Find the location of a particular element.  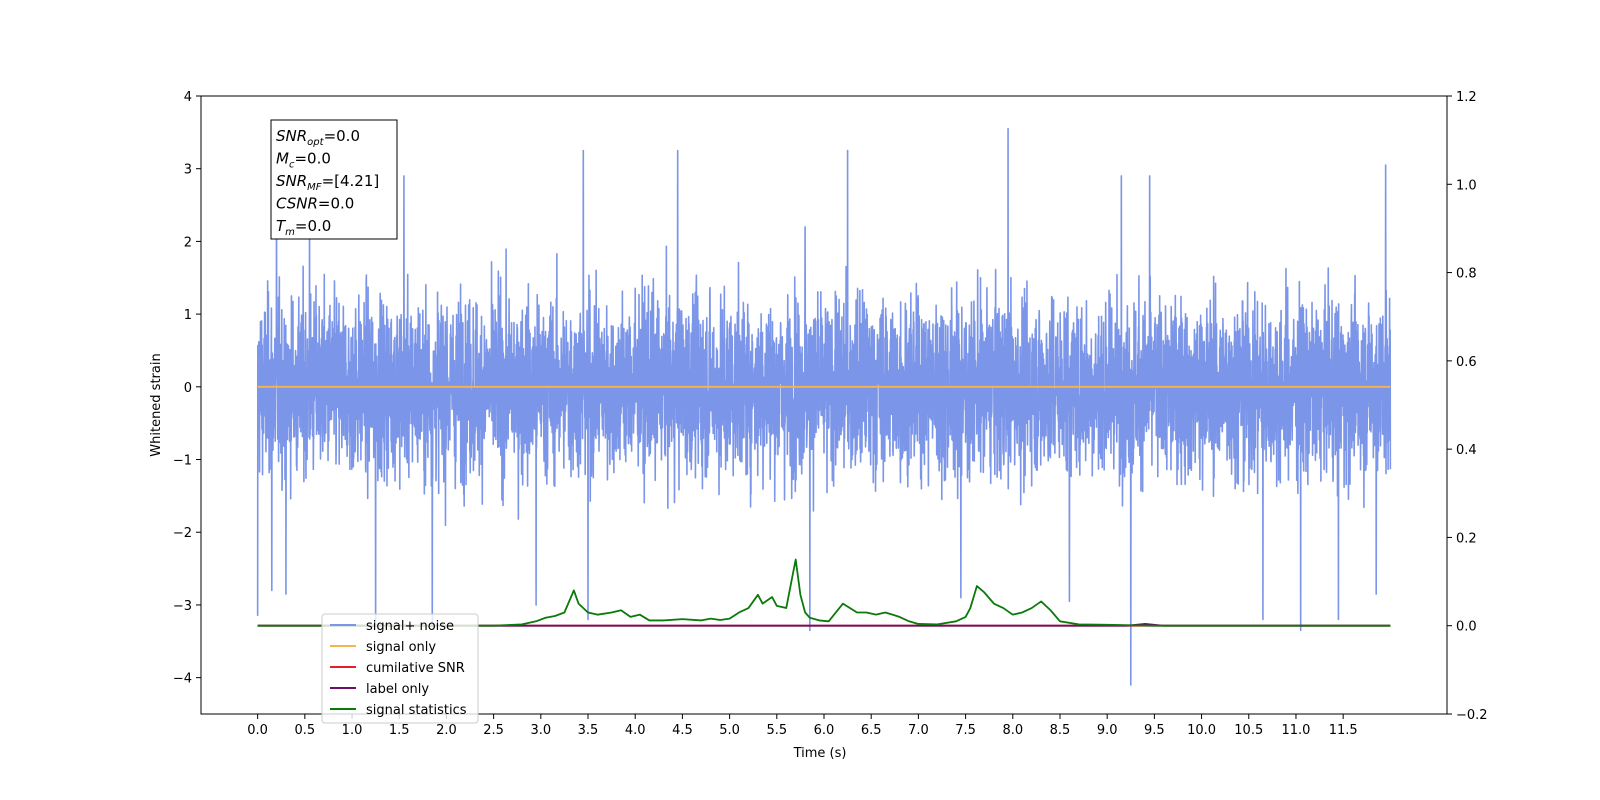

x-tick-label: 11.5 is located at coordinates (1343, 730).